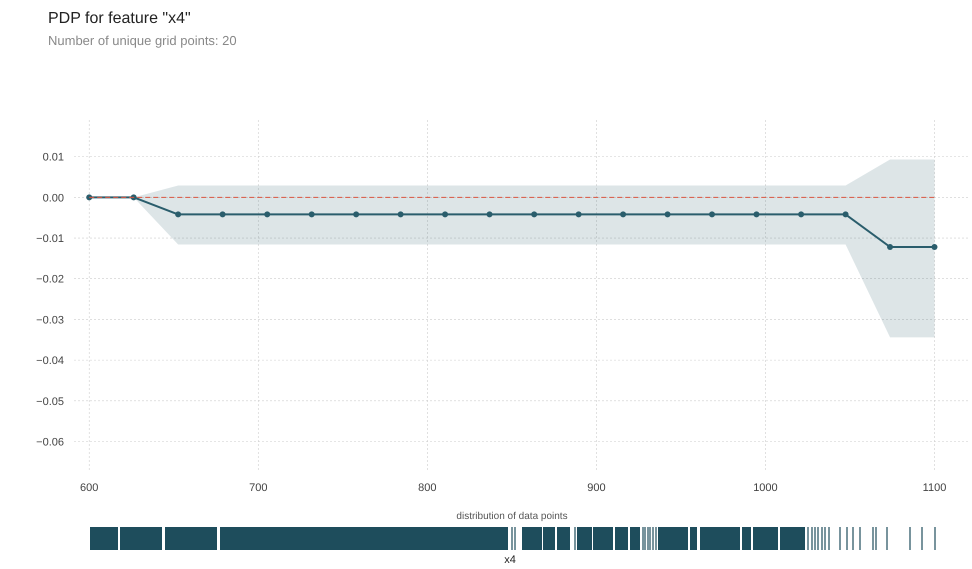  I want to click on y-tick-label: 0.01, so click(53, 158).